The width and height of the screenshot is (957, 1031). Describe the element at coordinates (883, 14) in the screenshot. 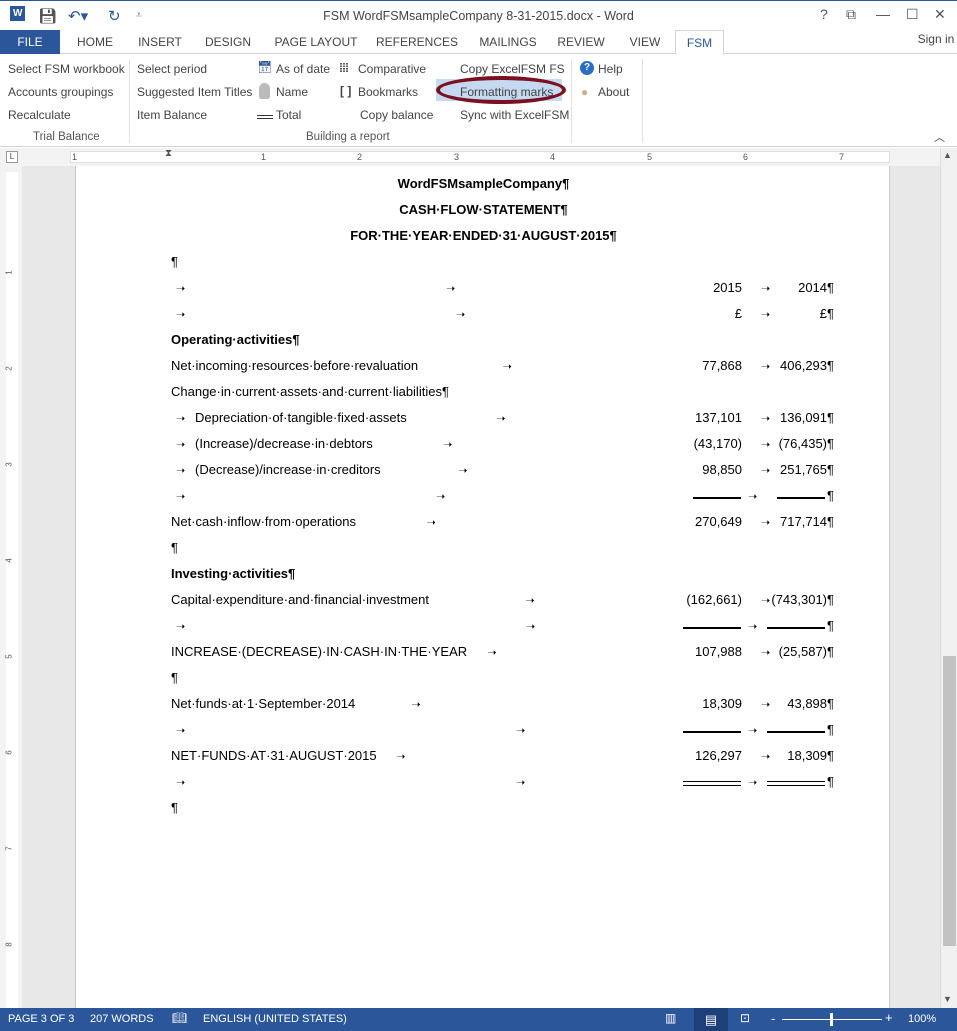

I see `minimize-icon: —` at that location.